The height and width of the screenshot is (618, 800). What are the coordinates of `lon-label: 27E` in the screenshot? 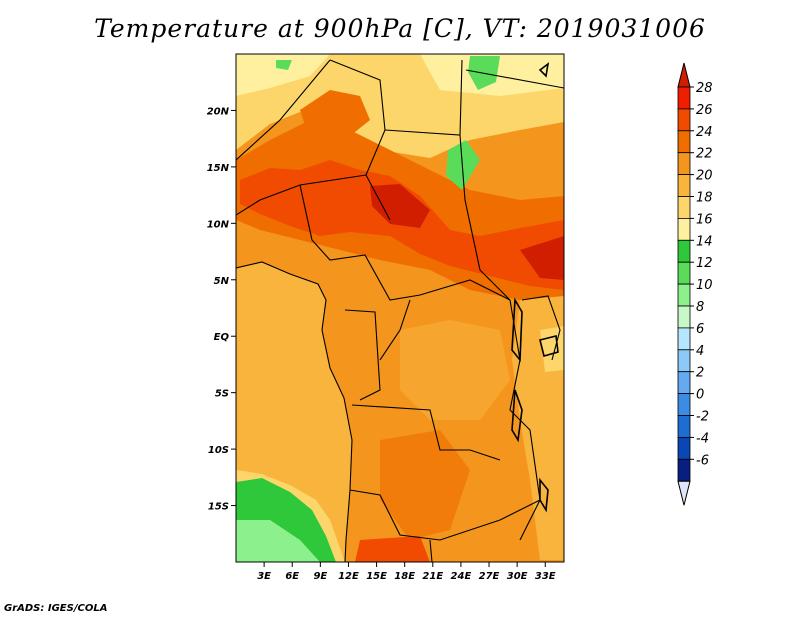 It's located at (489, 576).